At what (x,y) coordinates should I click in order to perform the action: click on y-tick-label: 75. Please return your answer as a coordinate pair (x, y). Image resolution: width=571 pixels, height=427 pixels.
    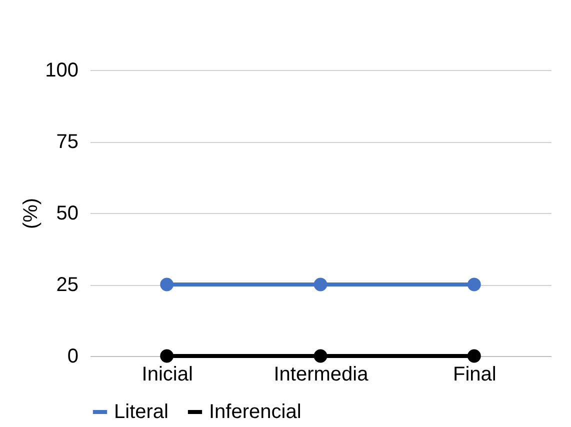
    Looking at the image, I should click on (67, 142).